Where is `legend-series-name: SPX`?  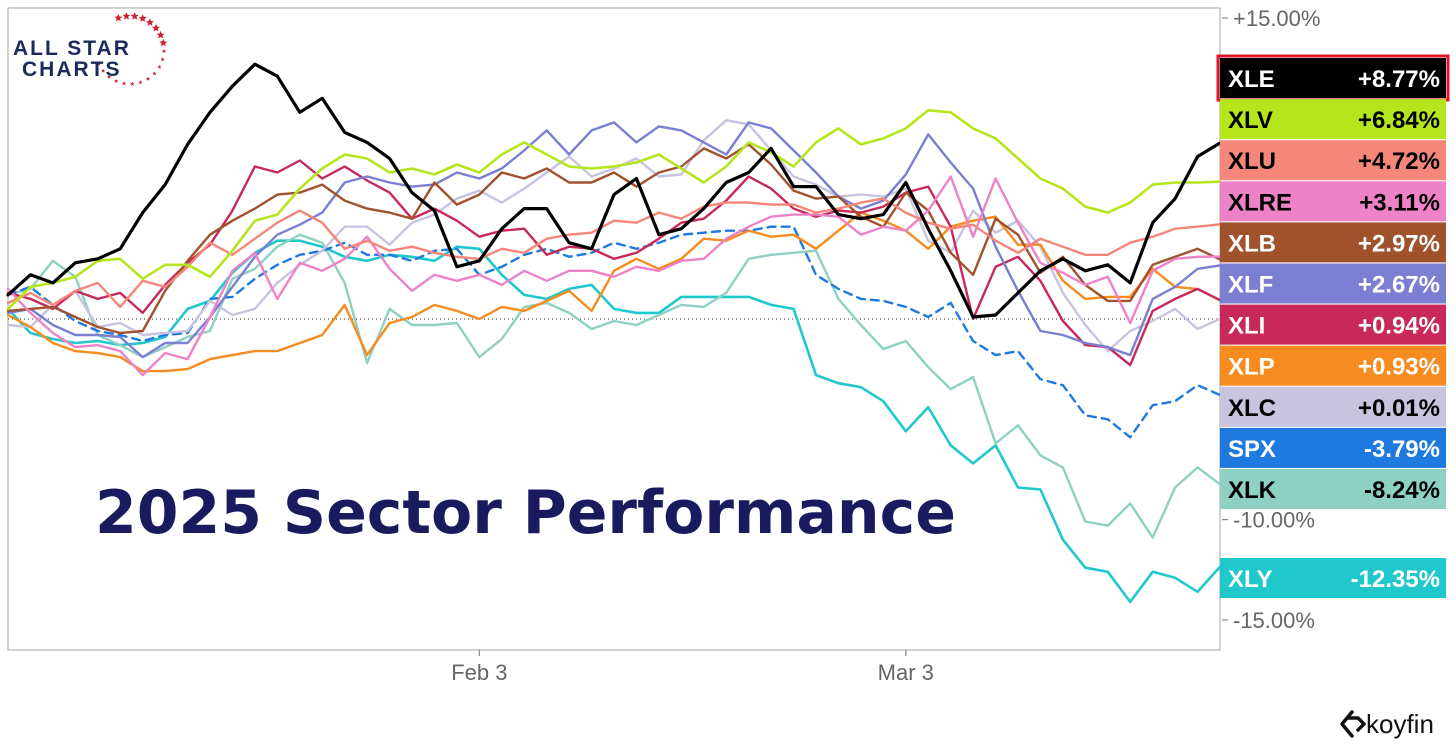
legend-series-name: SPX is located at coordinates (1252, 449).